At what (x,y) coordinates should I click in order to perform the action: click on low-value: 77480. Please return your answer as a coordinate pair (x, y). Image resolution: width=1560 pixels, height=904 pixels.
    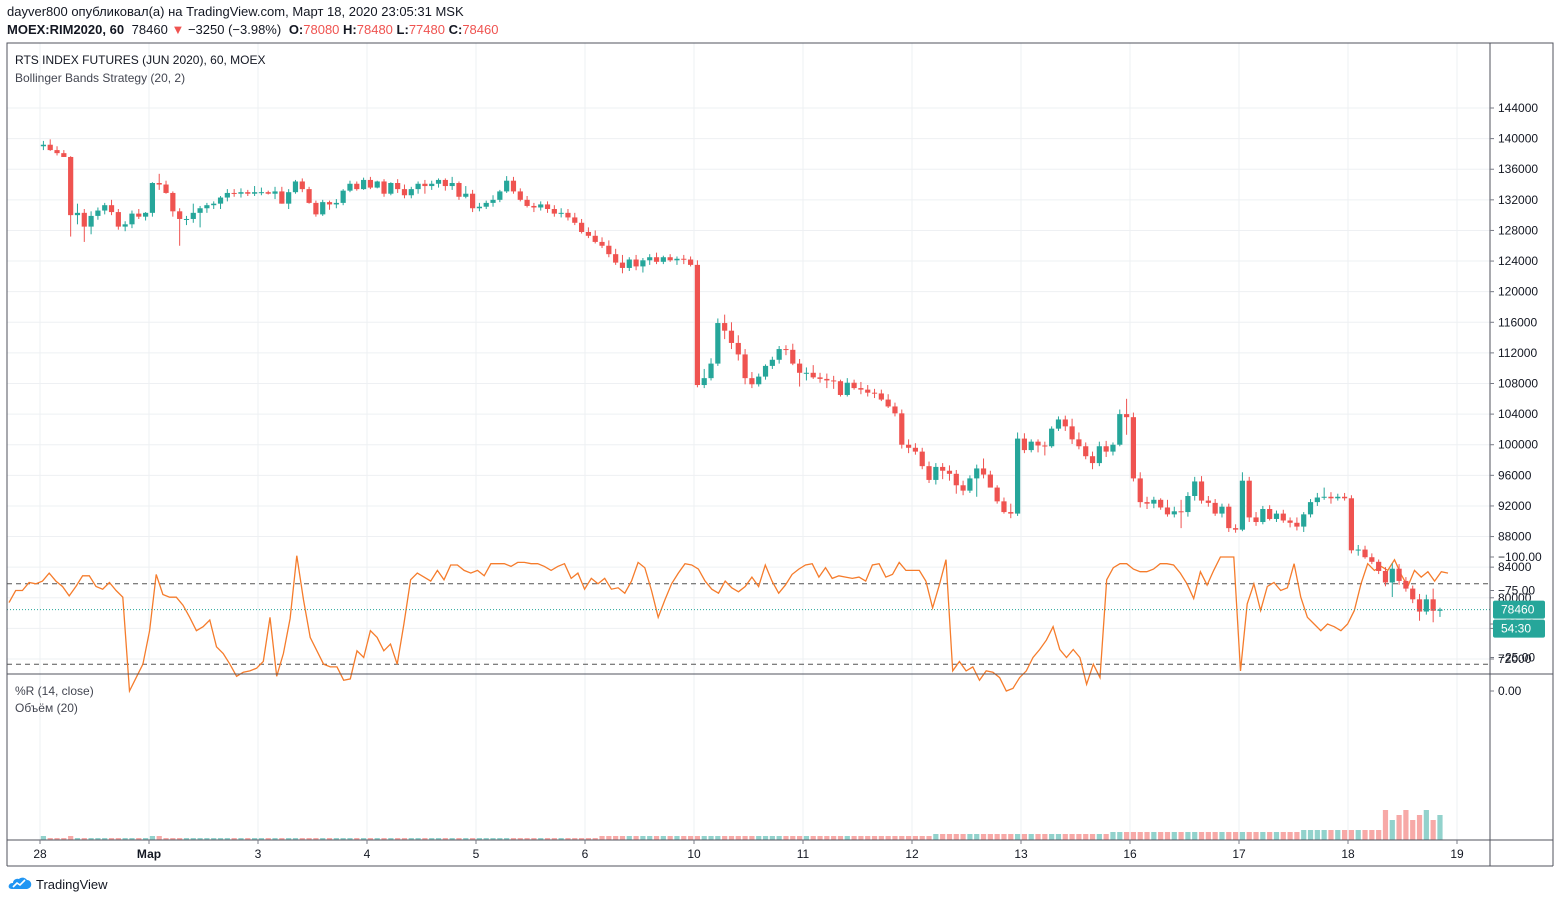
    Looking at the image, I should click on (426, 29).